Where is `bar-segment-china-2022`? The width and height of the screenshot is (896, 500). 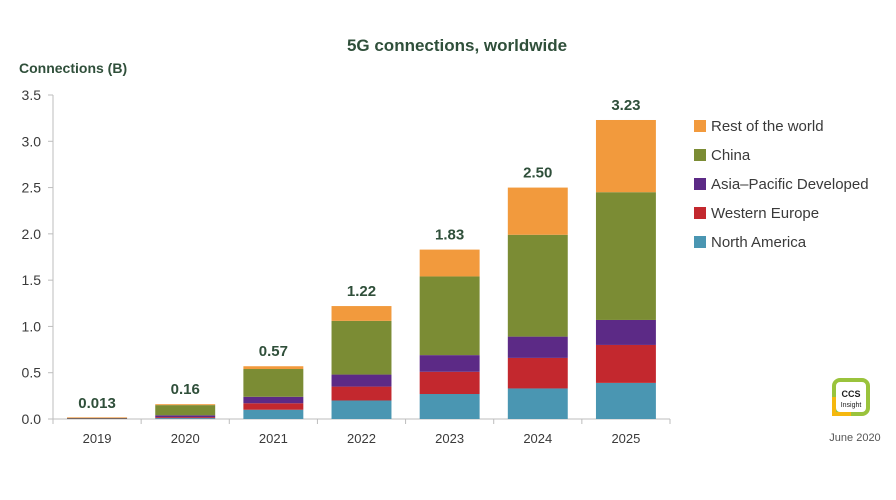
bar-segment-china-2022 is located at coordinates (361, 347).